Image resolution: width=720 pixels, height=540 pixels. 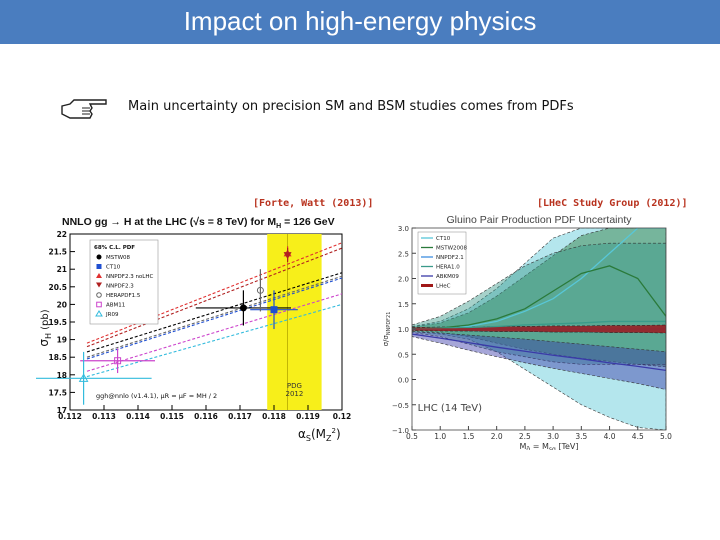 What do you see at coordinates (450, 408) in the screenshot?
I see `chart2-annotation: LHC (14 TeV)` at bounding box center [450, 408].